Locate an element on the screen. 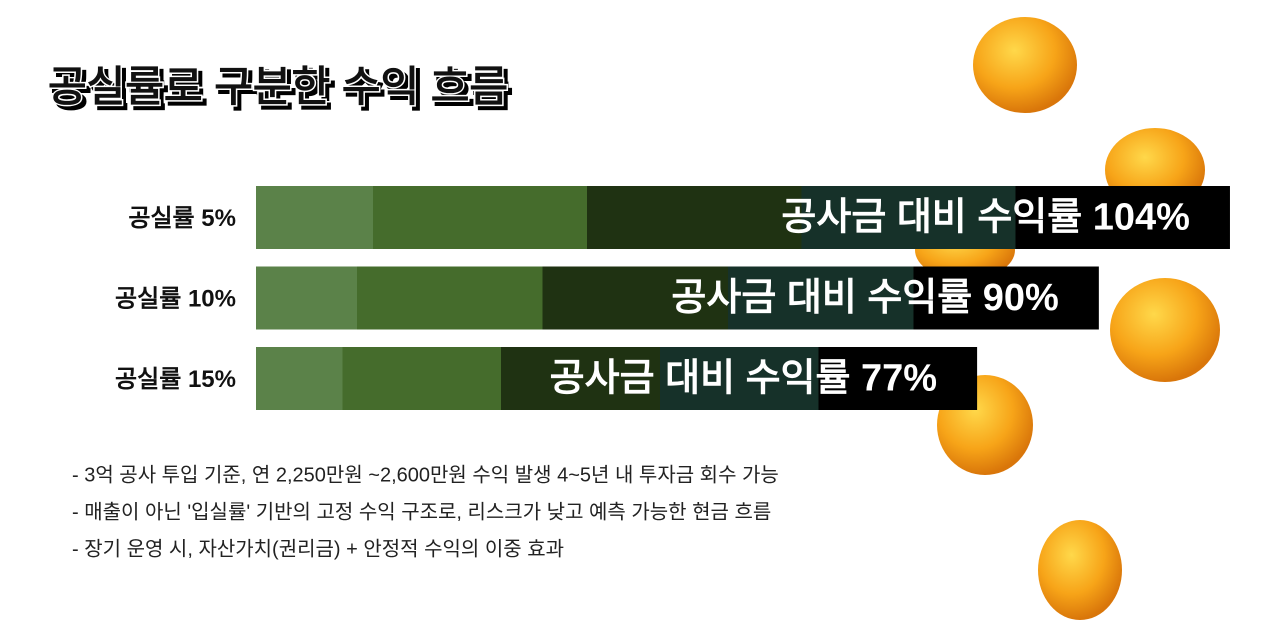  value-label: 공사금 대비 수익률 90% is located at coordinates (864, 298).